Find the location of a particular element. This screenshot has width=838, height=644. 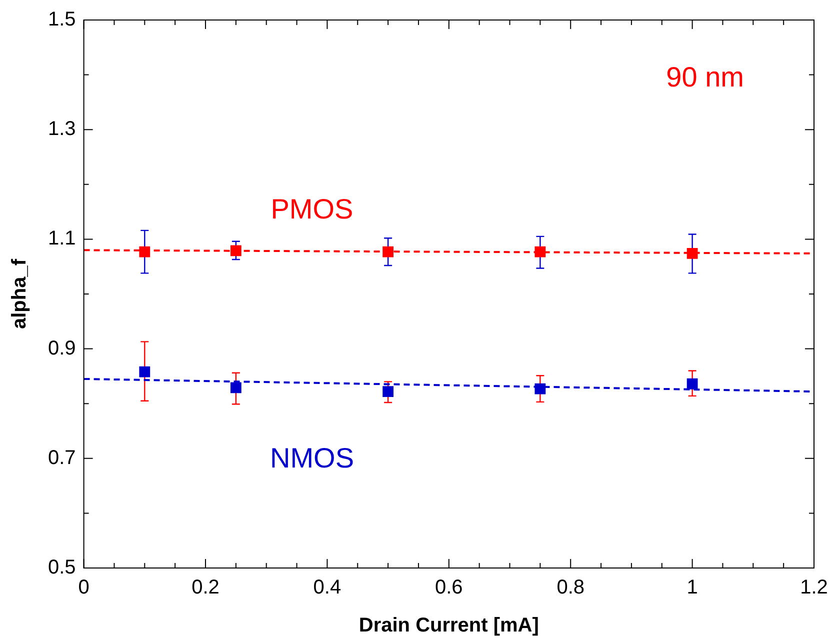

series-label: NMOS is located at coordinates (312, 458).